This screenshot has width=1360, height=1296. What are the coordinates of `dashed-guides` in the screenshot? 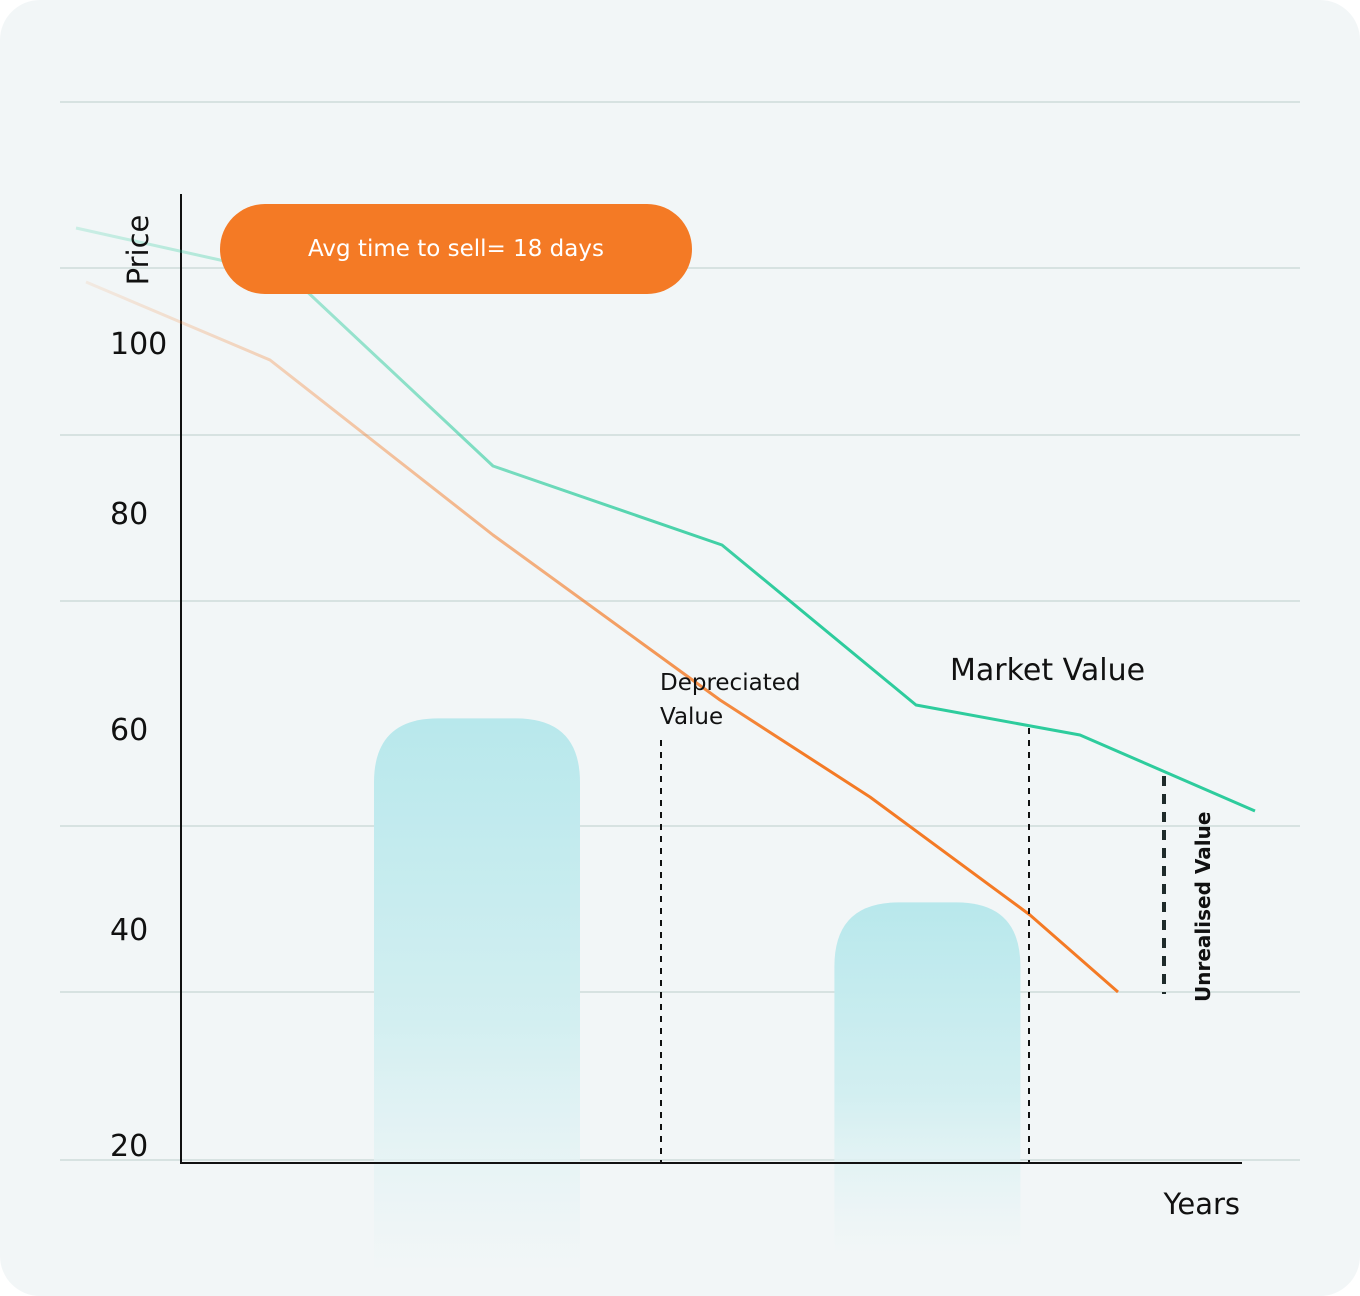 It's located at (913, 945).